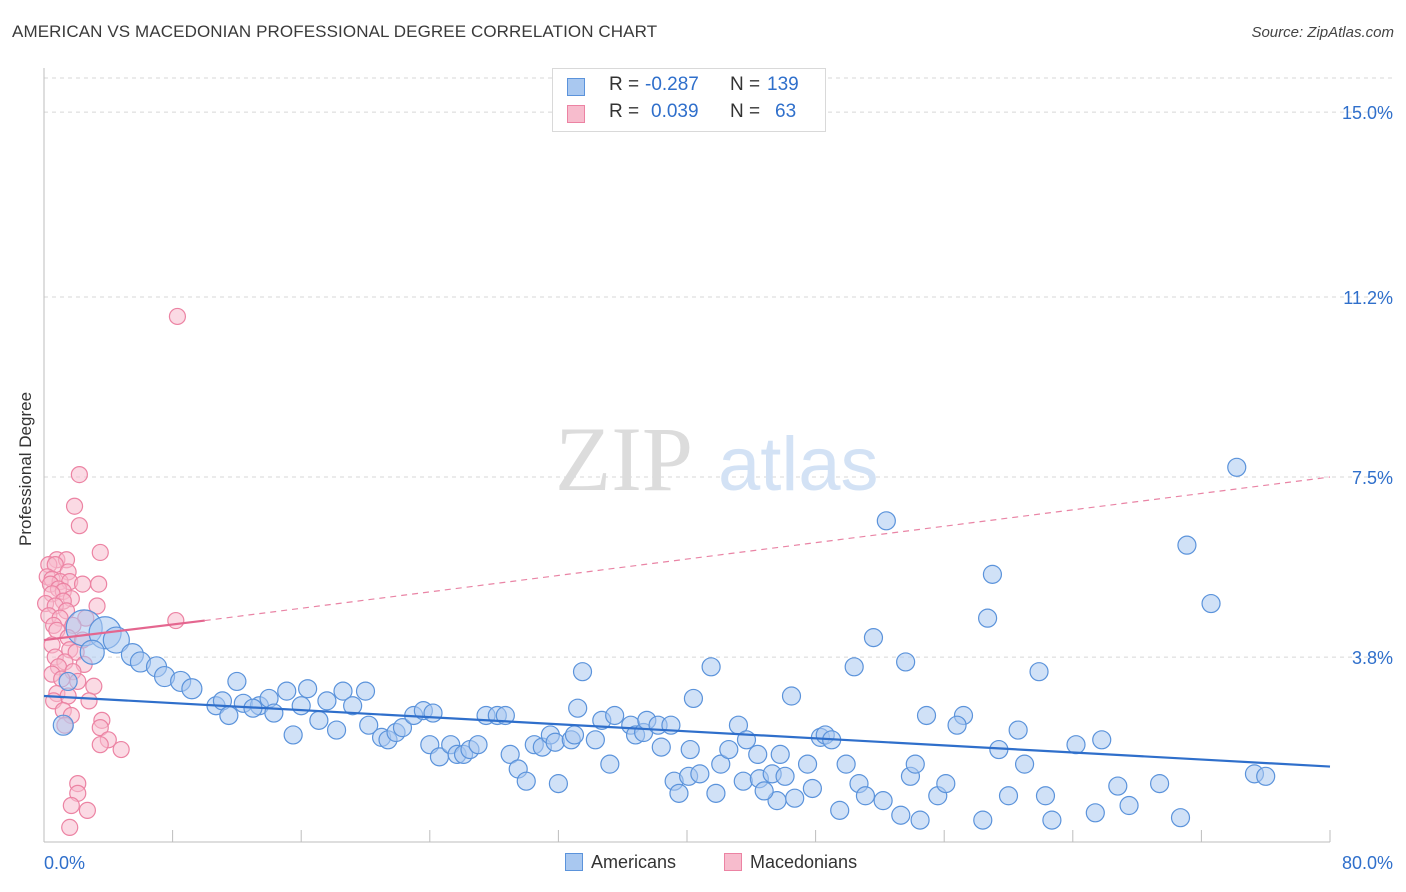 This screenshot has height=892, width=1406. What do you see at coordinates (624, 459) in the screenshot?
I see `watermark-zip: ZIP` at bounding box center [624, 459].